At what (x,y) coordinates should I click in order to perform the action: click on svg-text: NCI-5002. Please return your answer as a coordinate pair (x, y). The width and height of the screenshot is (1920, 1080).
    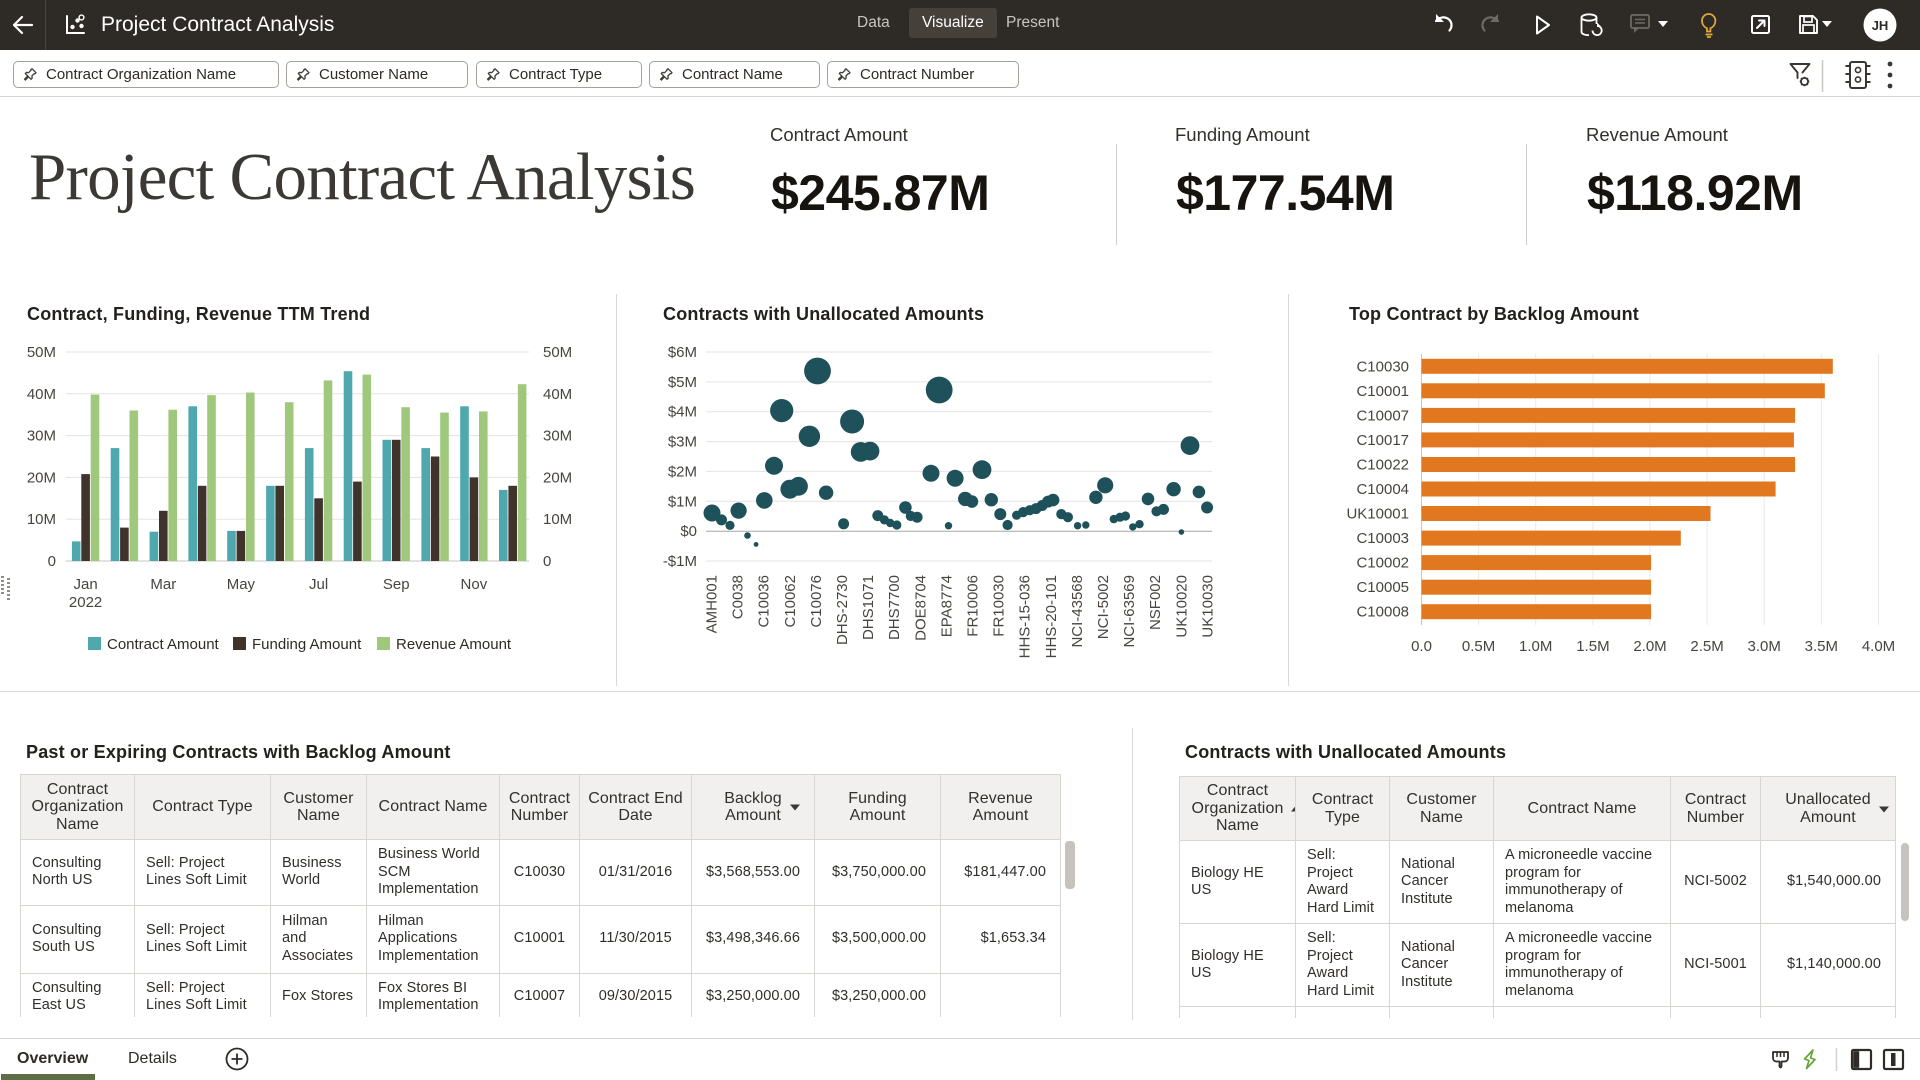
    Looking at the image, I should click on (1103, 607).